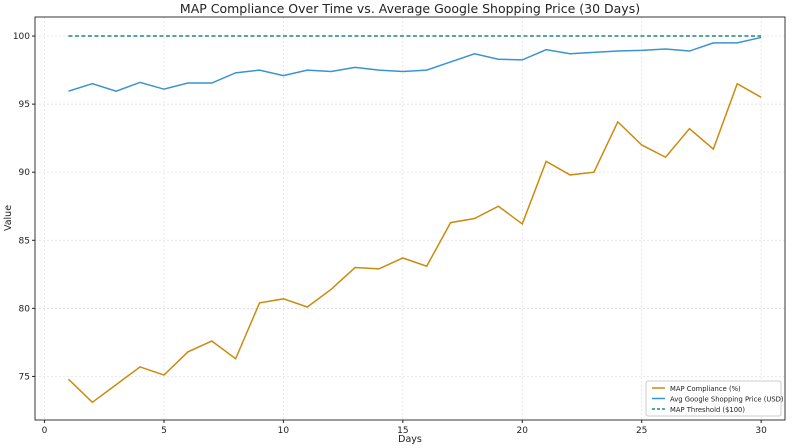 The width and height of the screenshot is (800, 448). I want to click on y-tick-label: 95, so click(24, 105).